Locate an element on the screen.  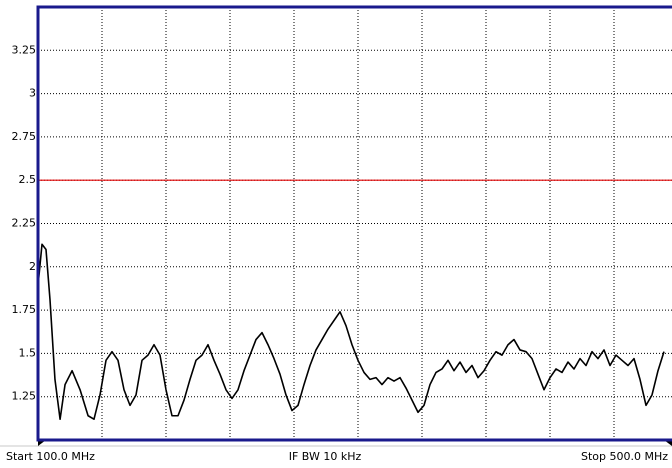
y-tick-label: 2 is located at coordinates (32, 266).